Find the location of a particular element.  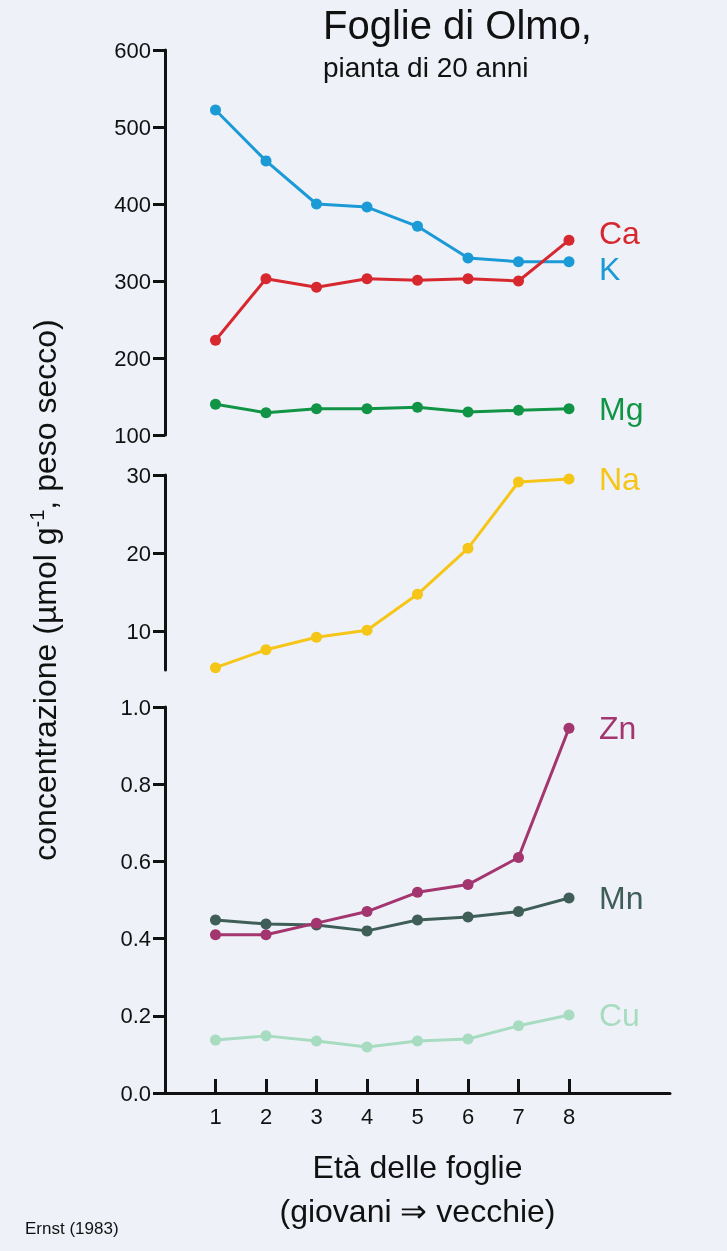

series-label: Na is located at coordinates (620, 478).